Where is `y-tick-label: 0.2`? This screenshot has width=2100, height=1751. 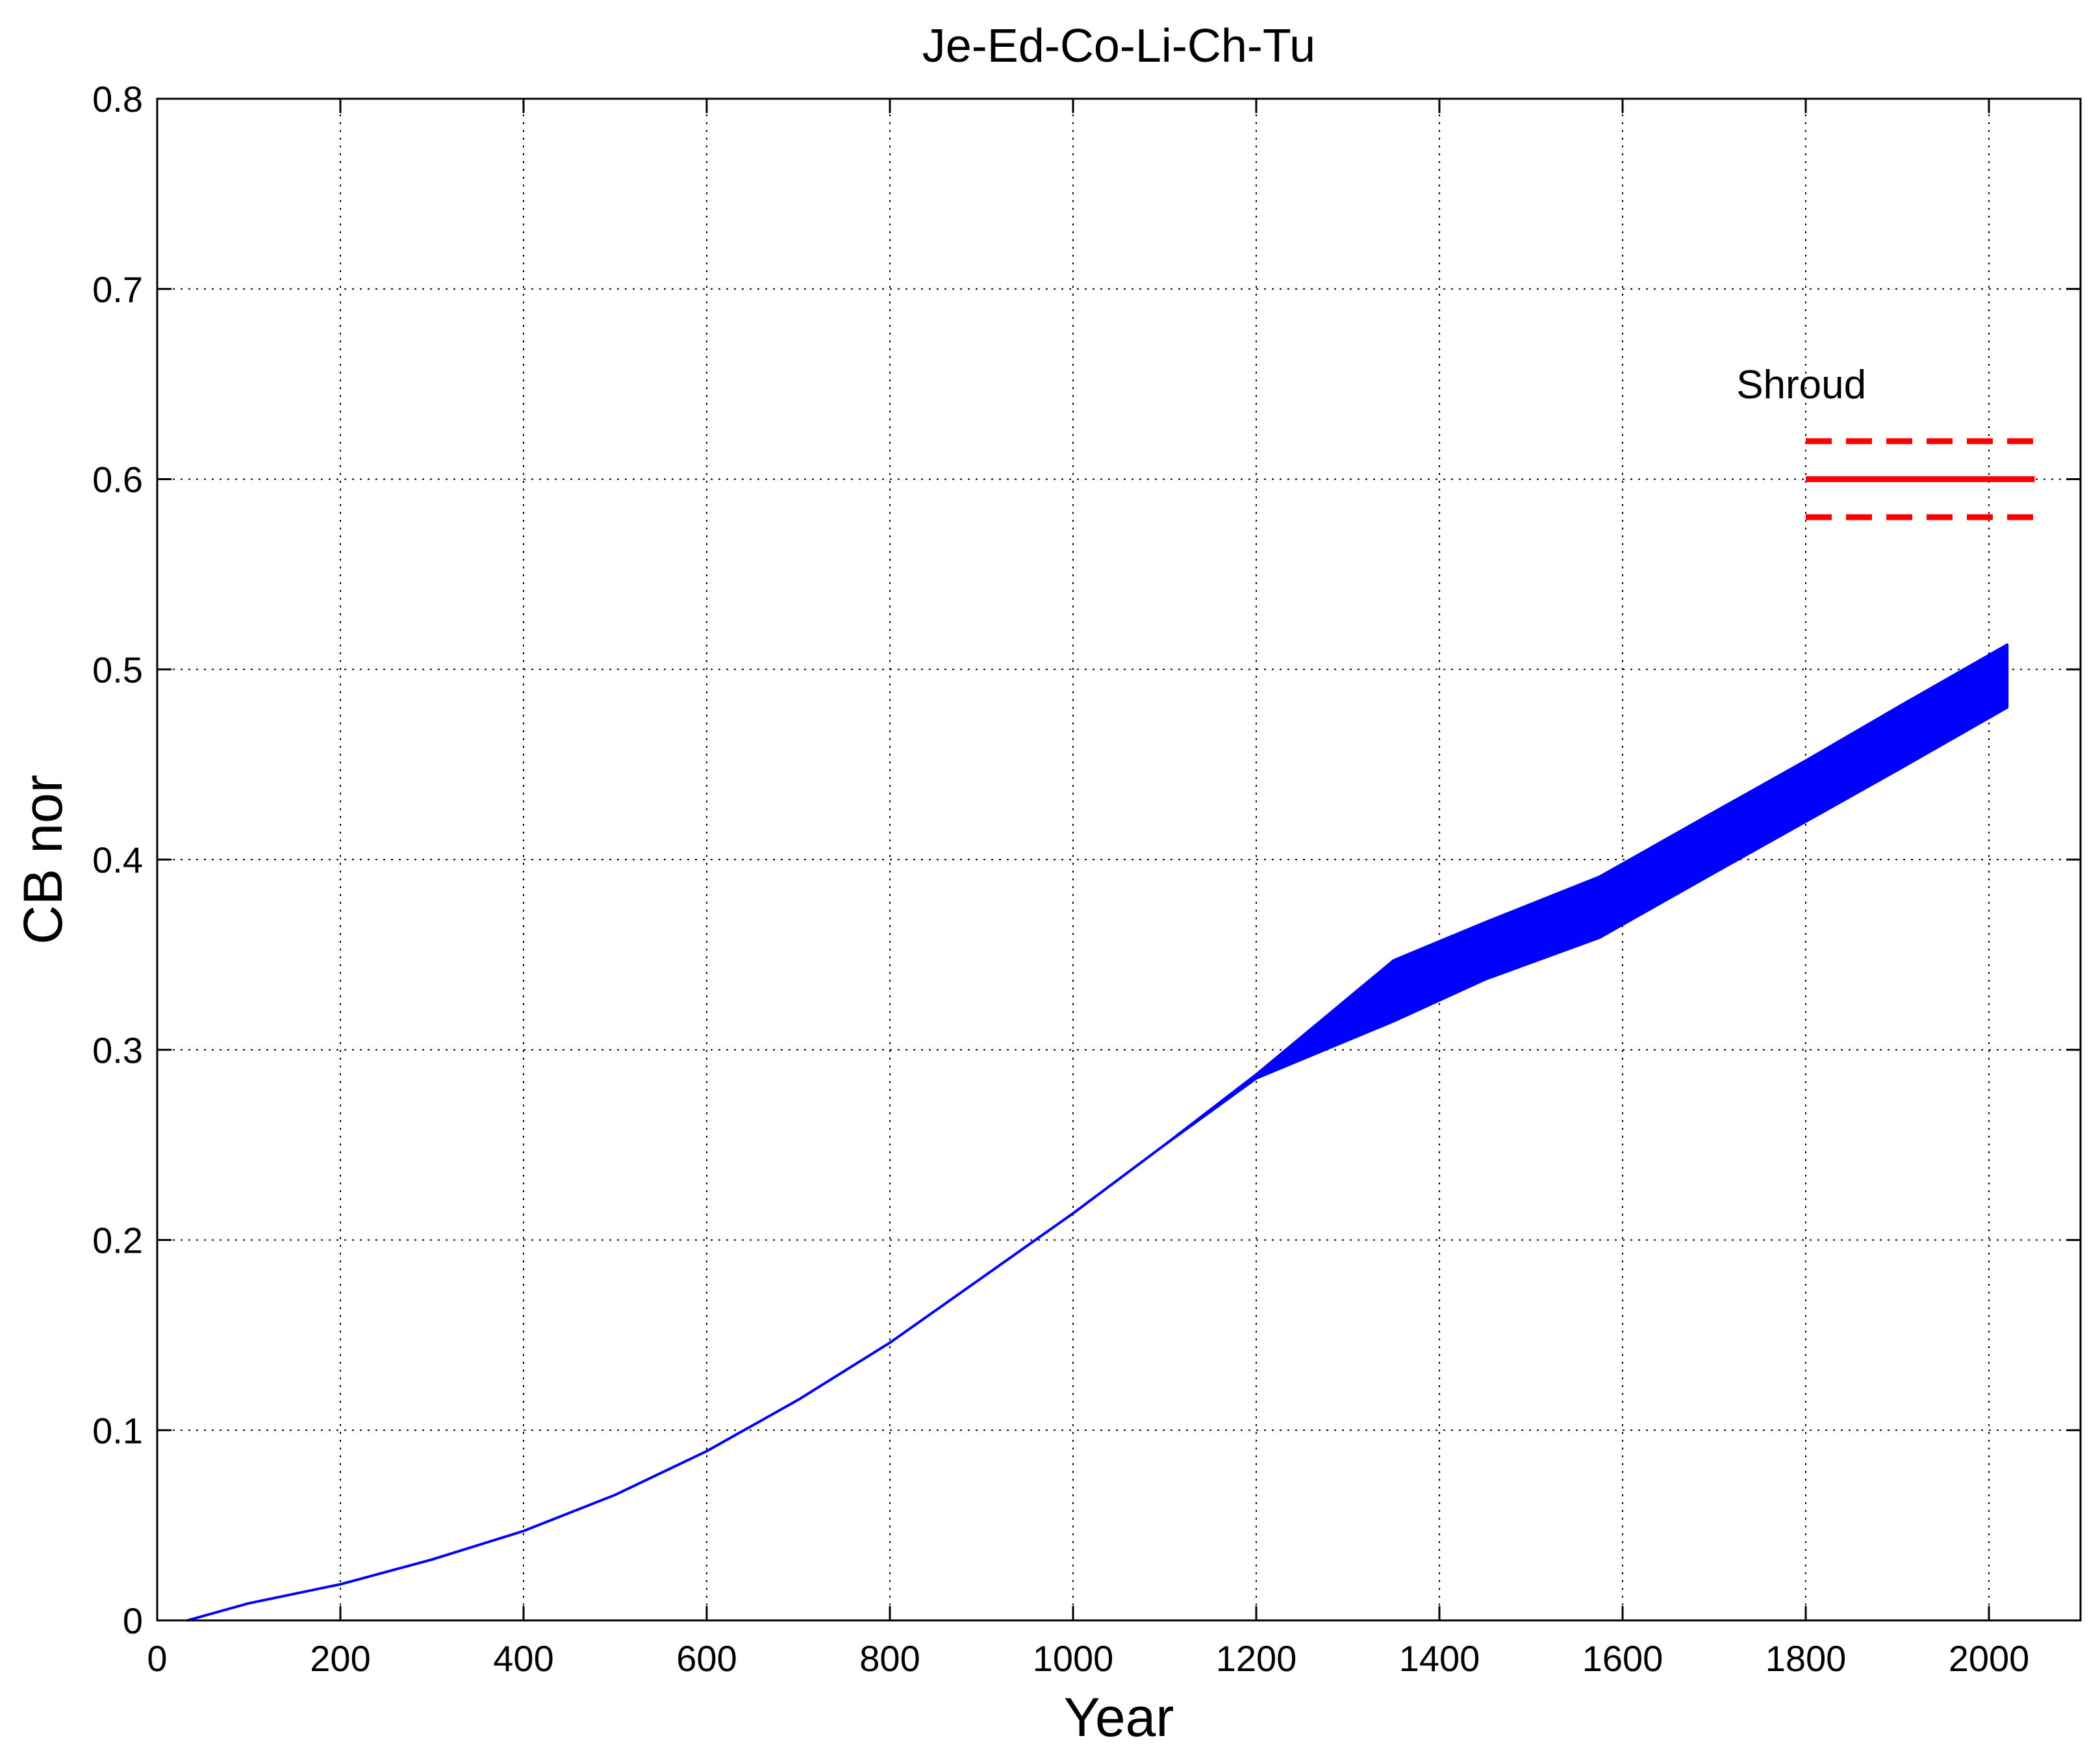 y-tick-label: 0.2 is located at coordinates (117, 1240).